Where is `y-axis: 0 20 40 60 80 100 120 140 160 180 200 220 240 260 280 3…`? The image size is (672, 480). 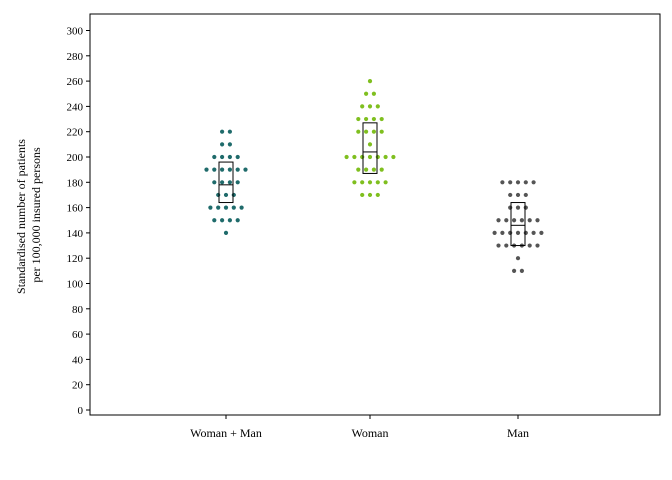
y-axis: 0 20 40 60 80 100 120 140 160 180 200 220 240 260 280 3… is located at coordinates (78, 221).